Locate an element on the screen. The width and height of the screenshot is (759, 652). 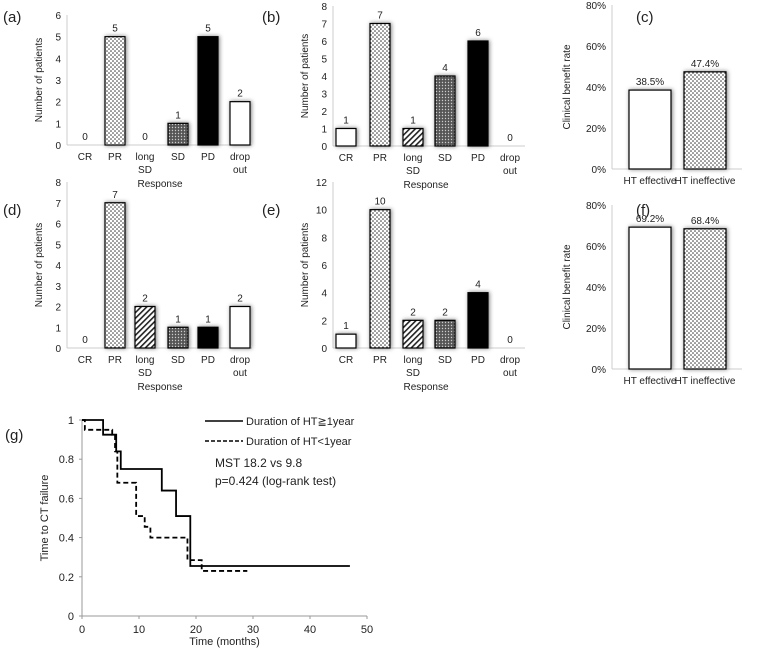
x-tick-label: 0 is located at coordinates (82, 630).